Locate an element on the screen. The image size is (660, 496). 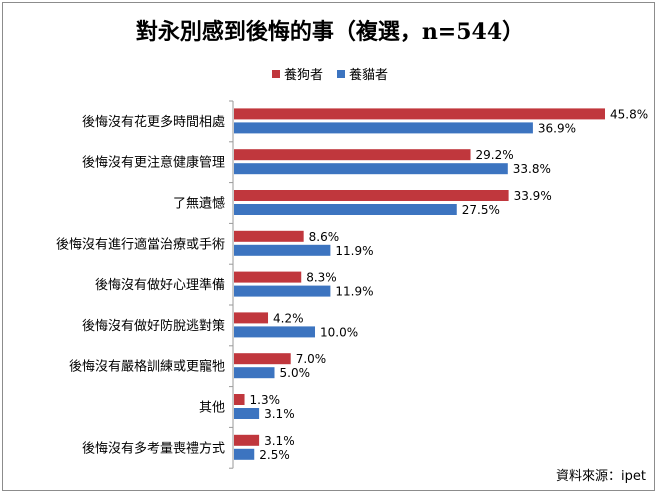
category-label: 後悔沒有做好防脫逃對策 is located at coordinates (153, 326).